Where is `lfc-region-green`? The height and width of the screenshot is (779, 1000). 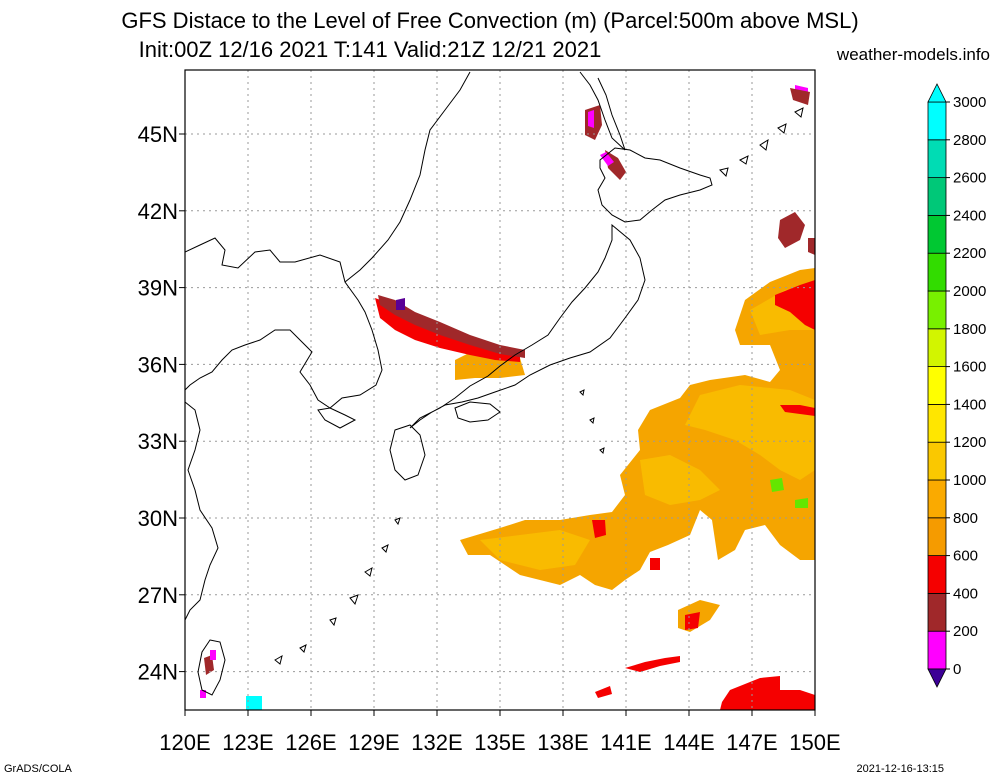 lfc-region-green is located at coordinates (789, 493).